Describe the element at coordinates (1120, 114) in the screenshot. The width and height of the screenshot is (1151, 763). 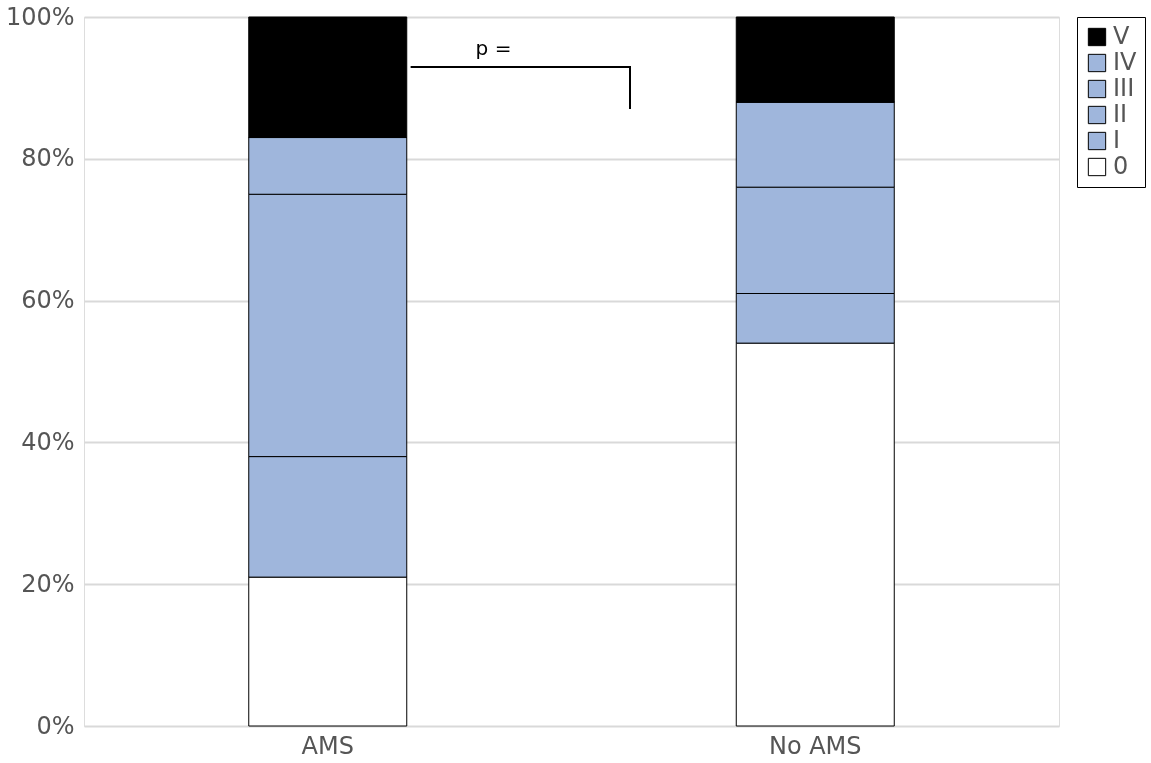
I see `legend-label: II` at that location.